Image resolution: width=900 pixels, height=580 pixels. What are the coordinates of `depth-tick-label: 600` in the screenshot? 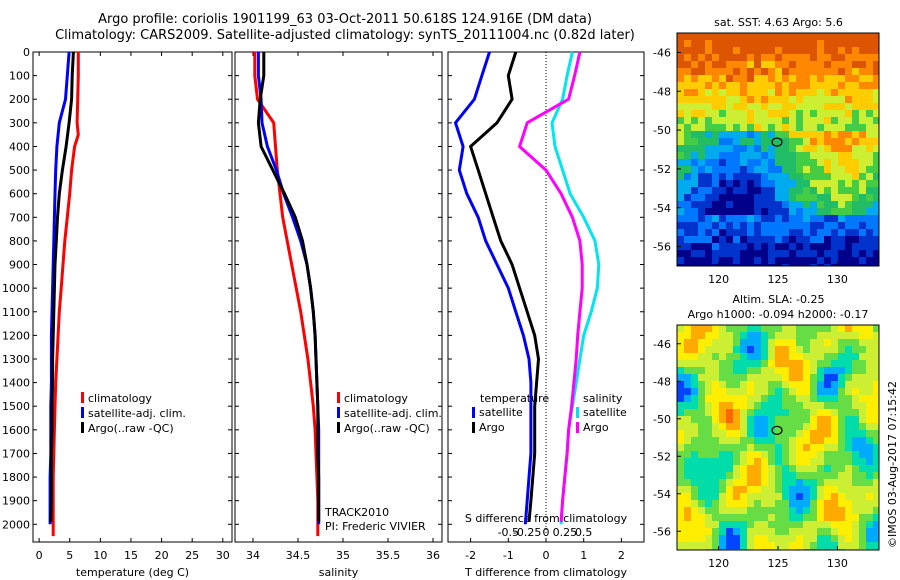 It's located at (19, 194).